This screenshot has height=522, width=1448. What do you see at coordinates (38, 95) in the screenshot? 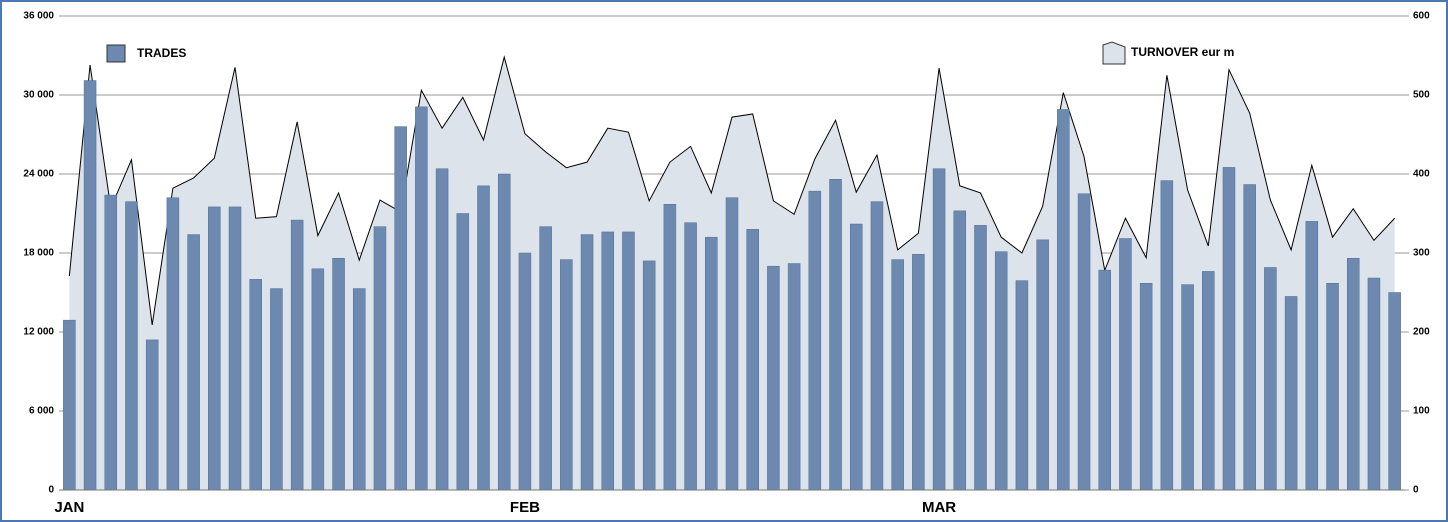
I see `y-tick-label: 30 000` at bounding box center [38, 95].